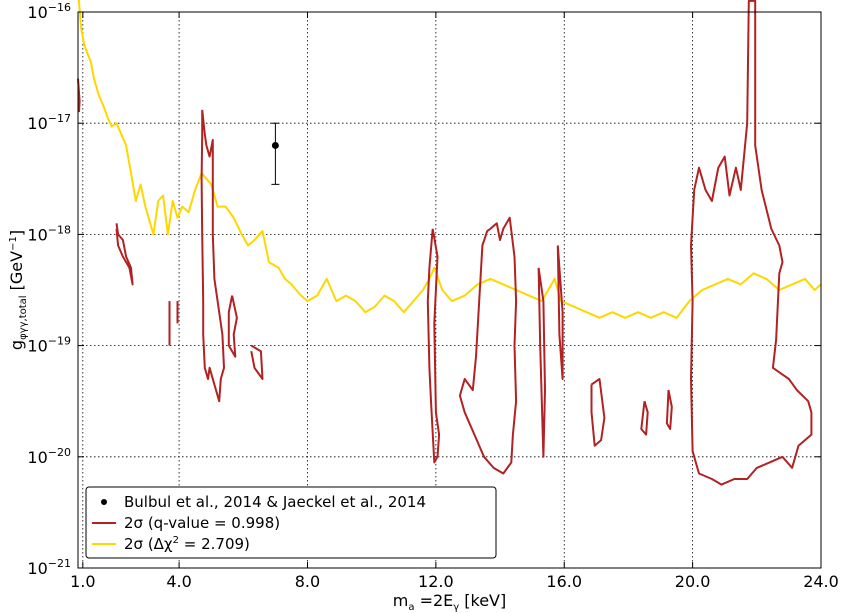  Describe the element at coordinates (307, 581) in the screenshot. I see `x-tick-label: 8.0` at that location.